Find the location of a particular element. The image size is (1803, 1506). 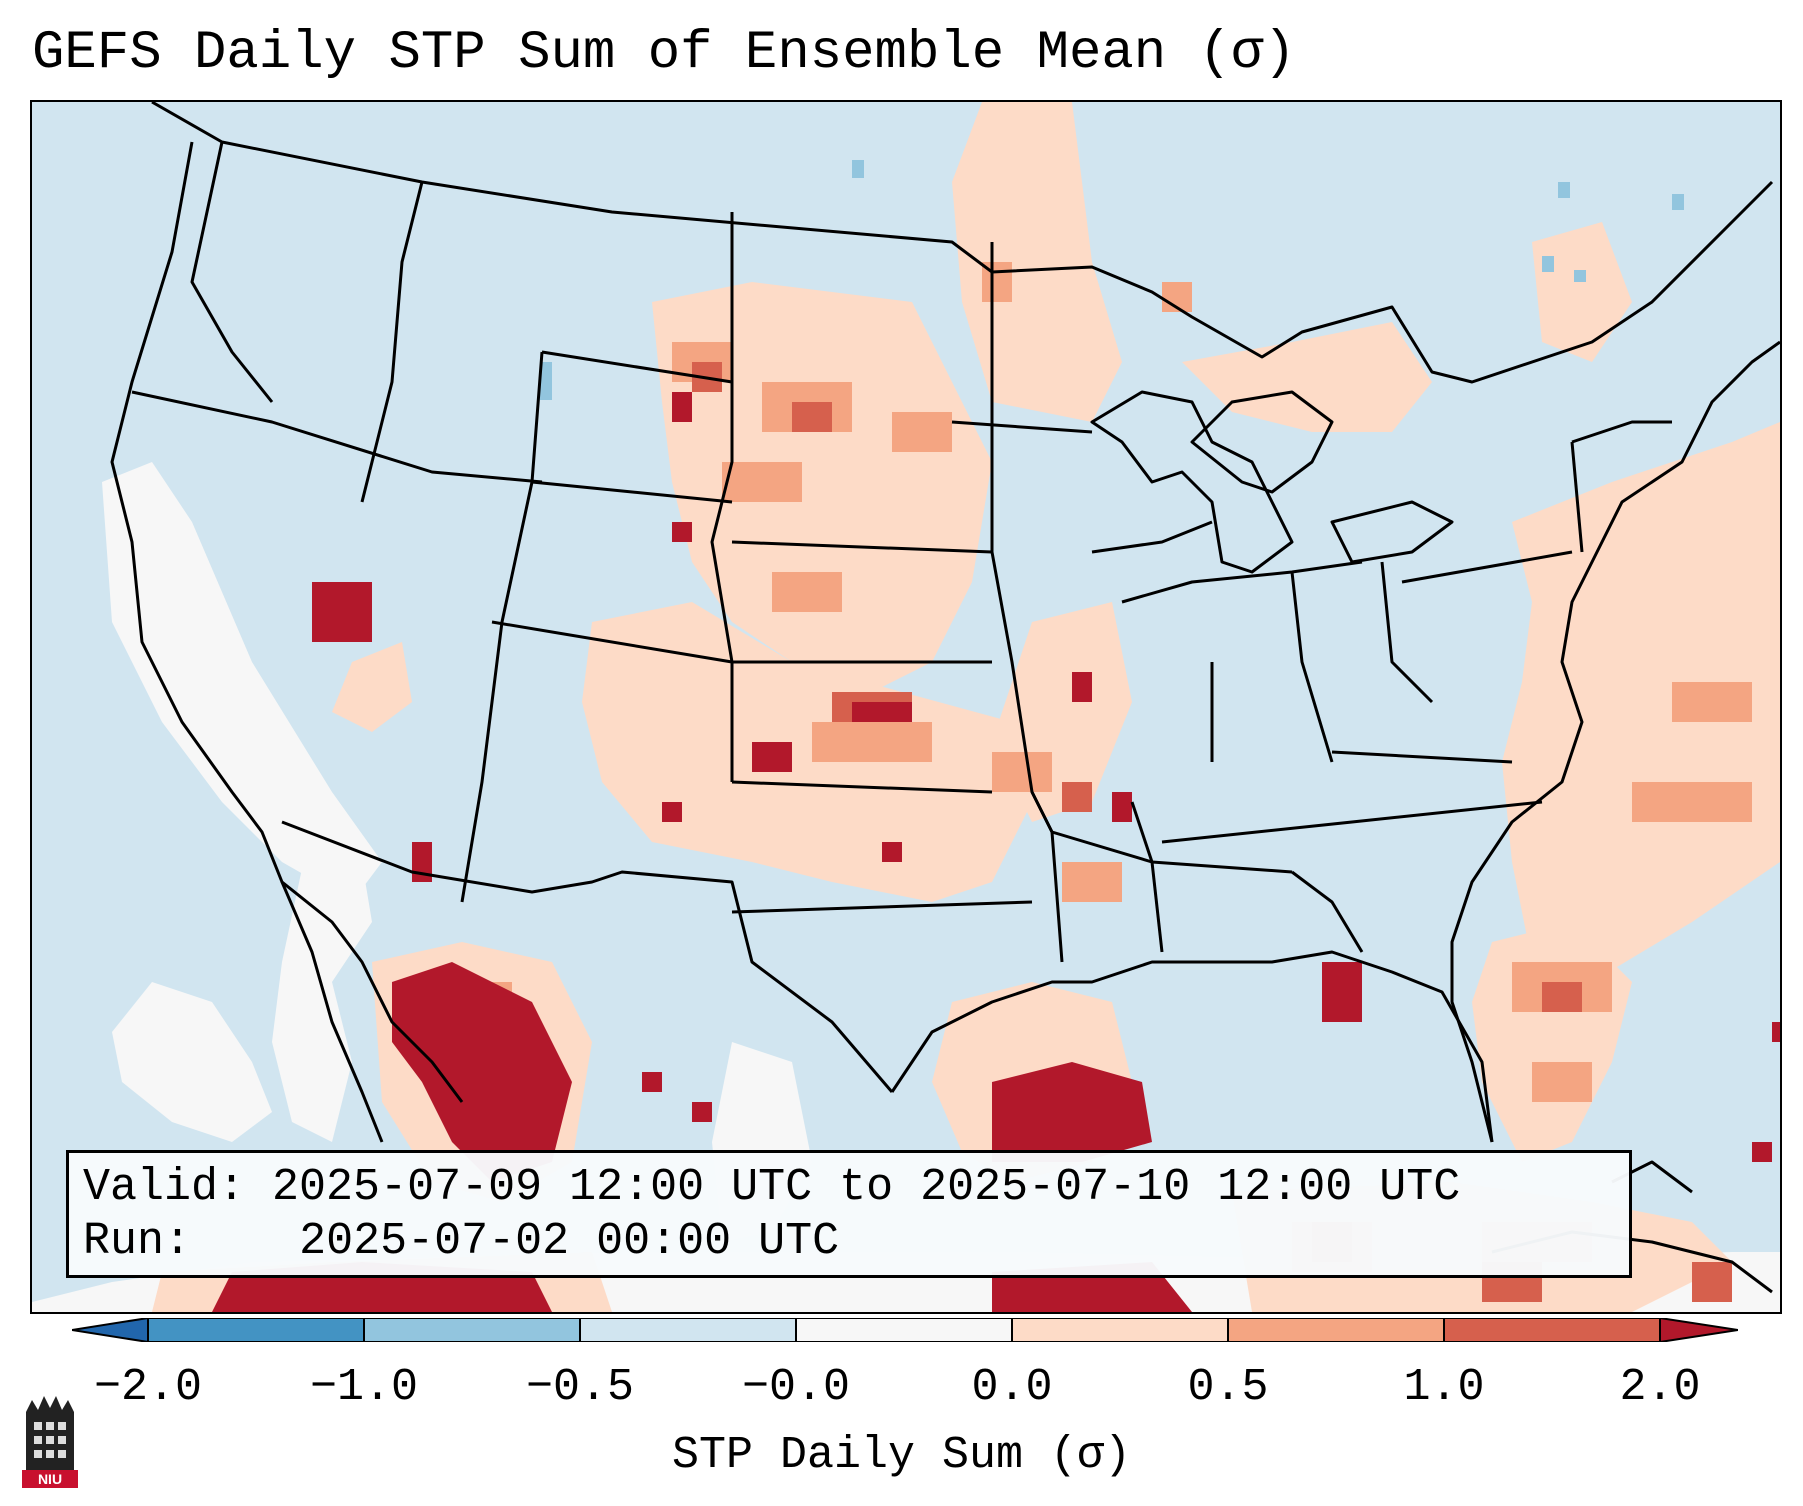

colorbar-label: STP Daily Sum (σ) is located at coordinates (901, 1455).